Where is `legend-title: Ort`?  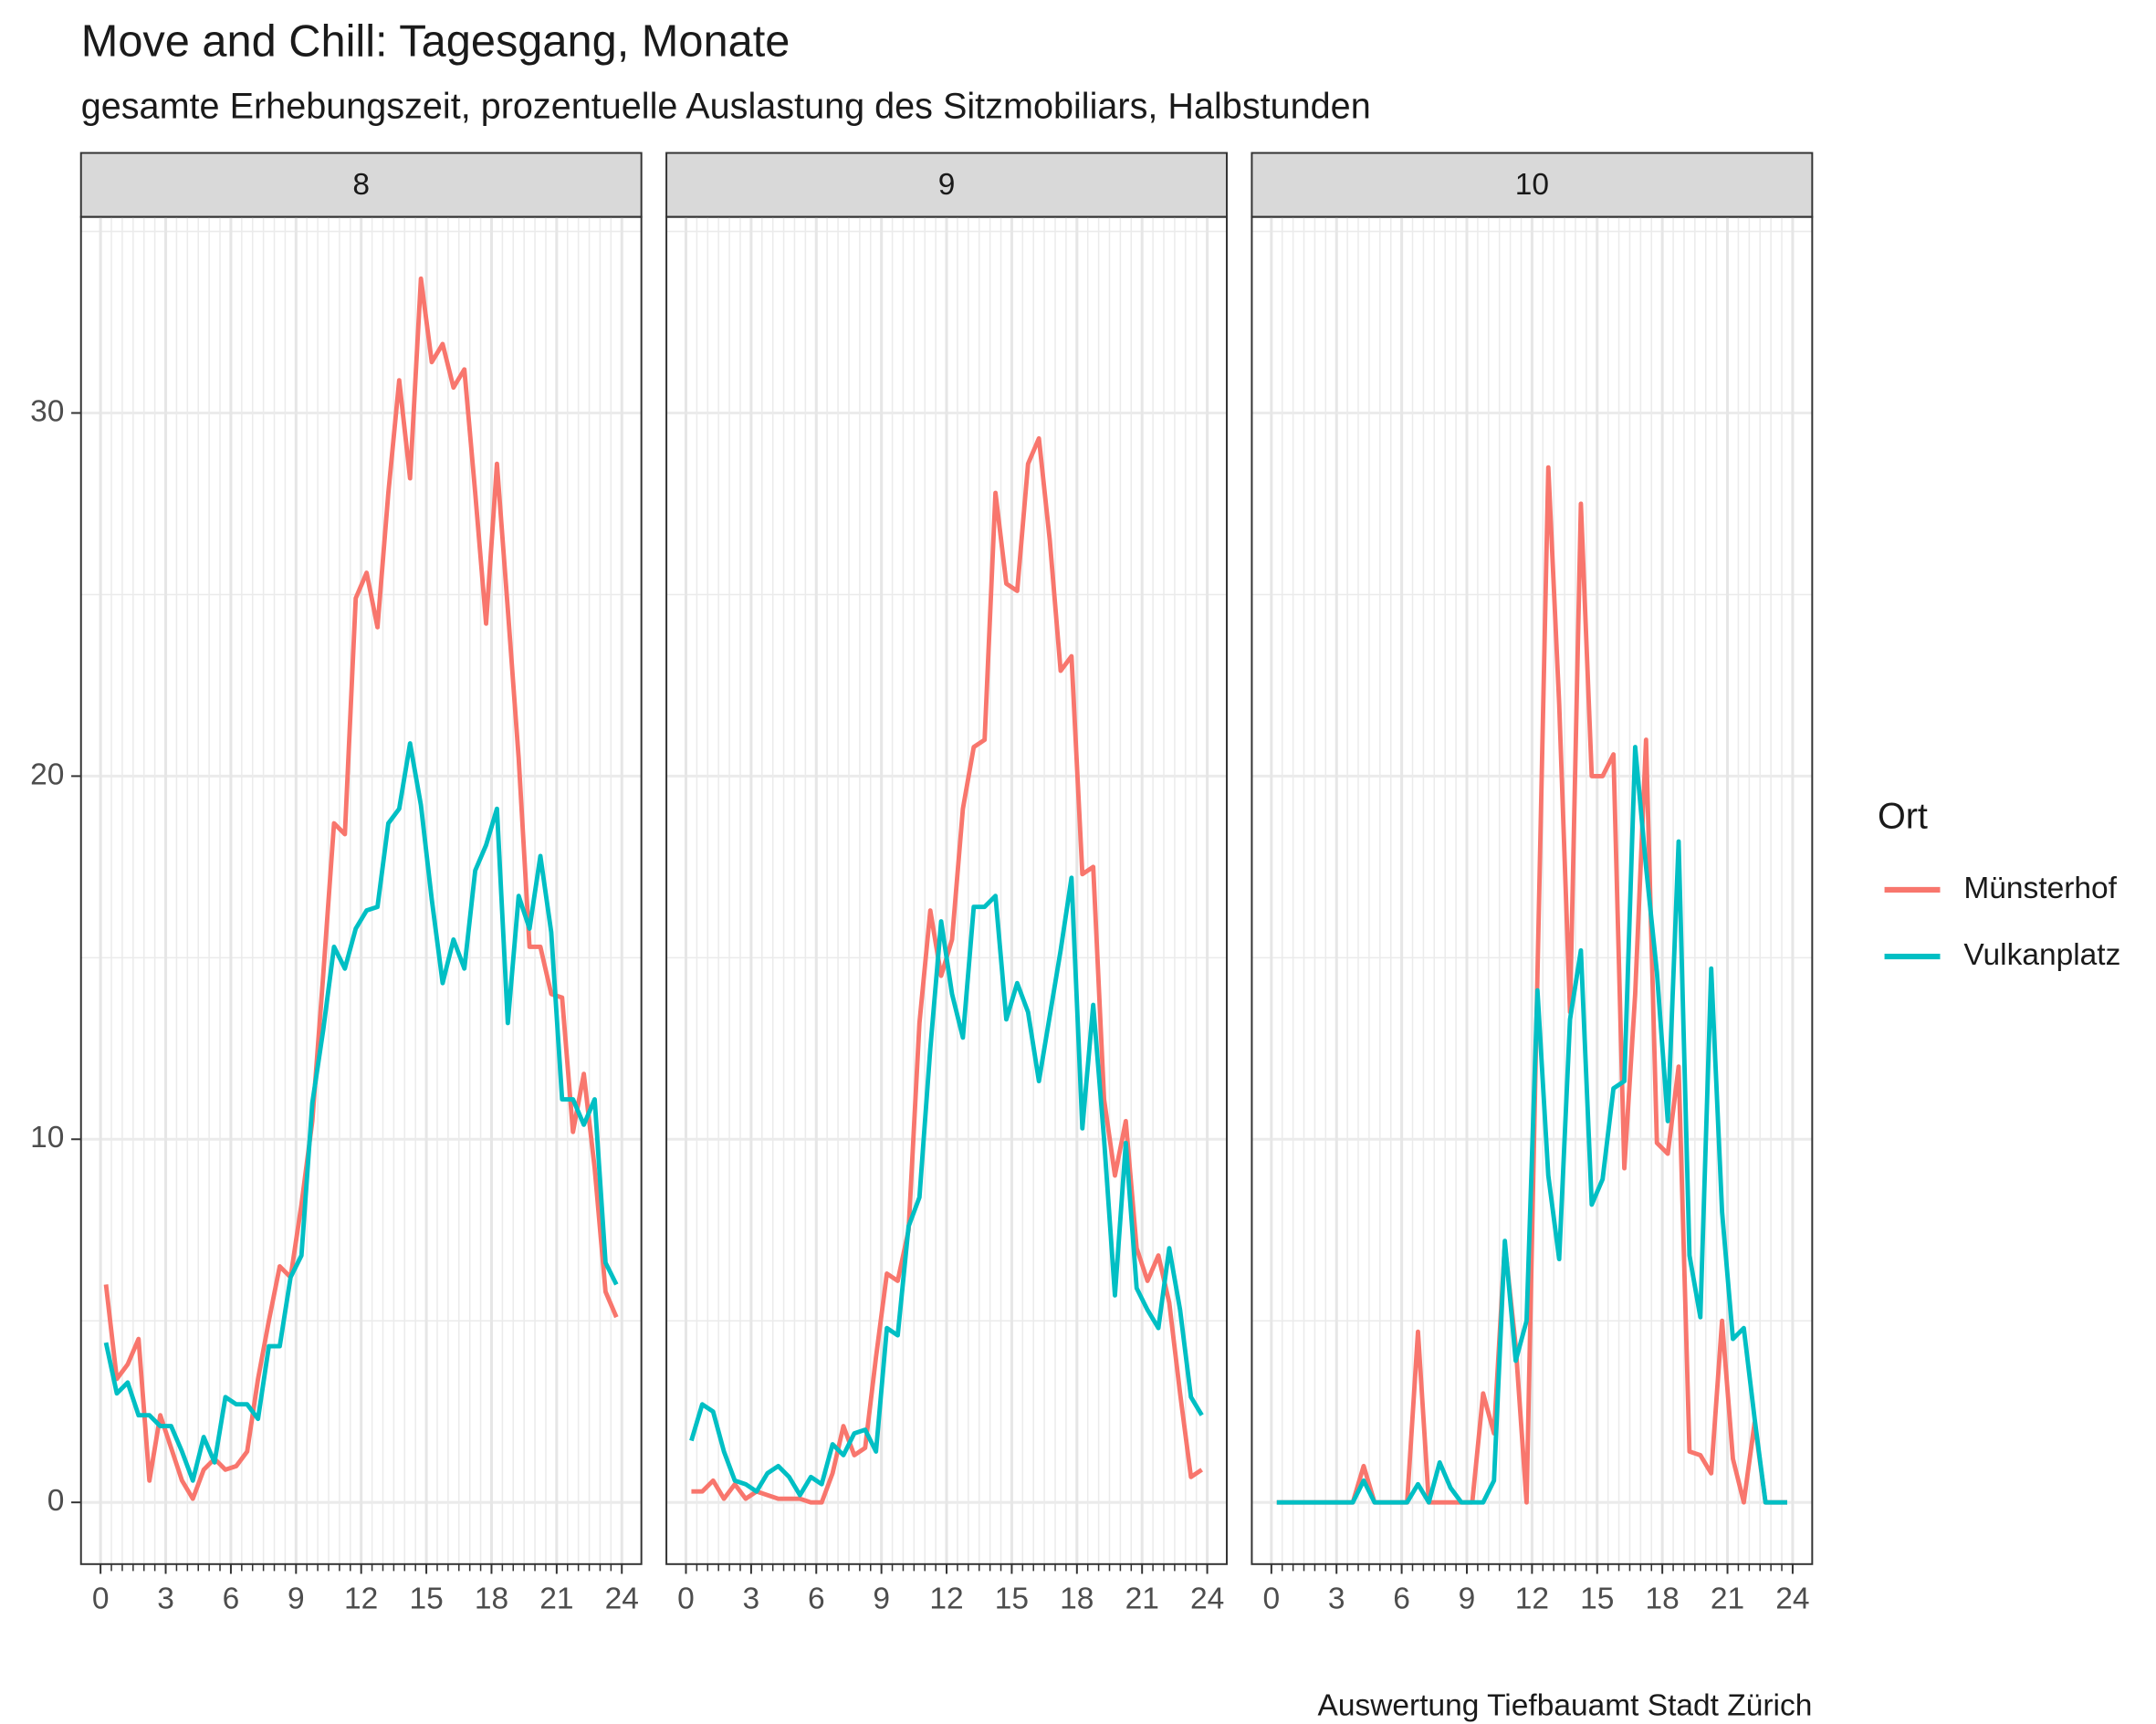 legend-title: Ort is located at coordinates (1903, 817).